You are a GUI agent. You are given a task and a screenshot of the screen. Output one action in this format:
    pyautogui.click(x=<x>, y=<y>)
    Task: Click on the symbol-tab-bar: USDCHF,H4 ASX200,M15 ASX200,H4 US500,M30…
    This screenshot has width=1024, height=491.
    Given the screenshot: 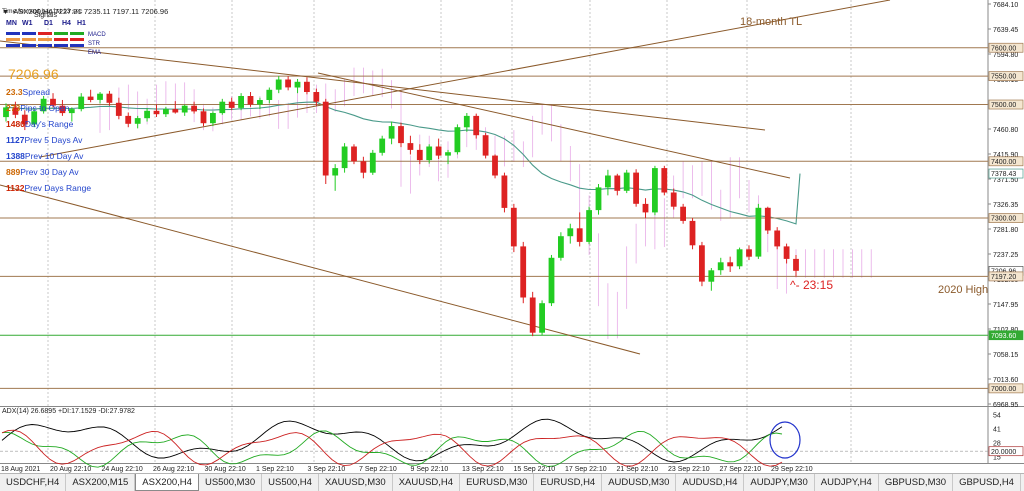 What is the action you would take?
    pyautogui.click(x=512, y=482)
    